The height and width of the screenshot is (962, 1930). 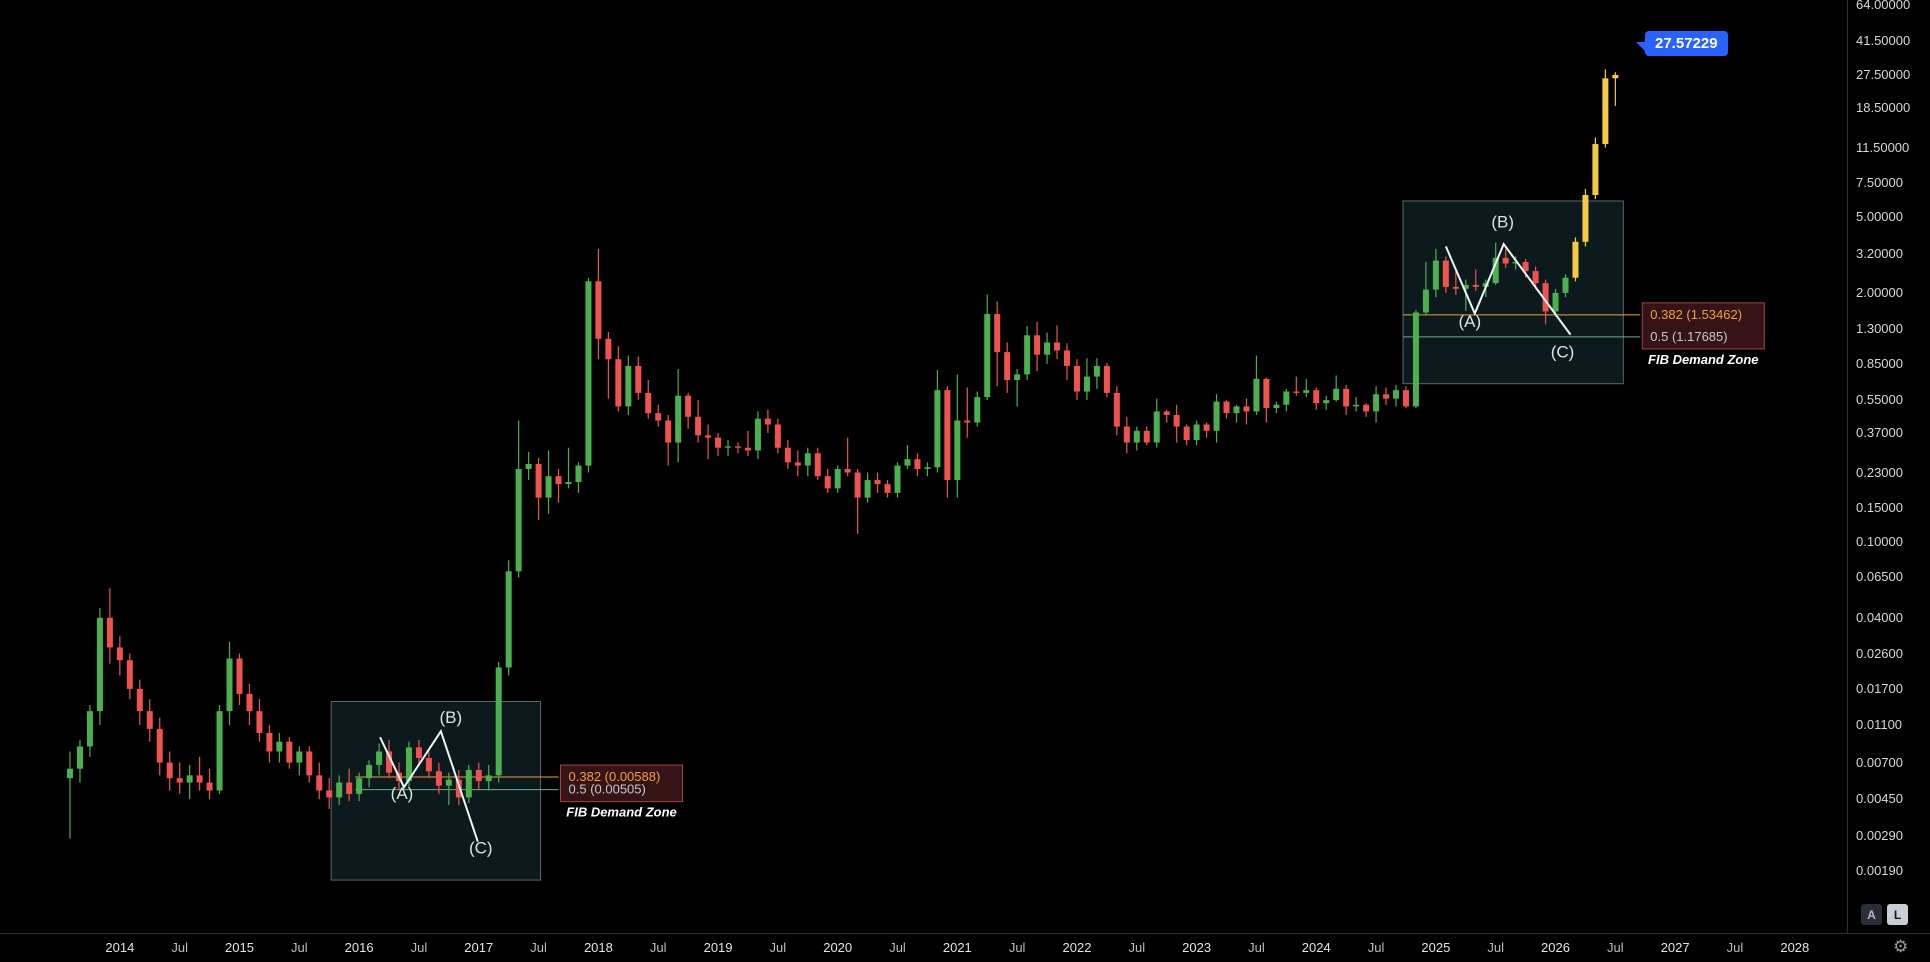 I want to click on time-axis-label: 2022, so click(x=1077, y=947).